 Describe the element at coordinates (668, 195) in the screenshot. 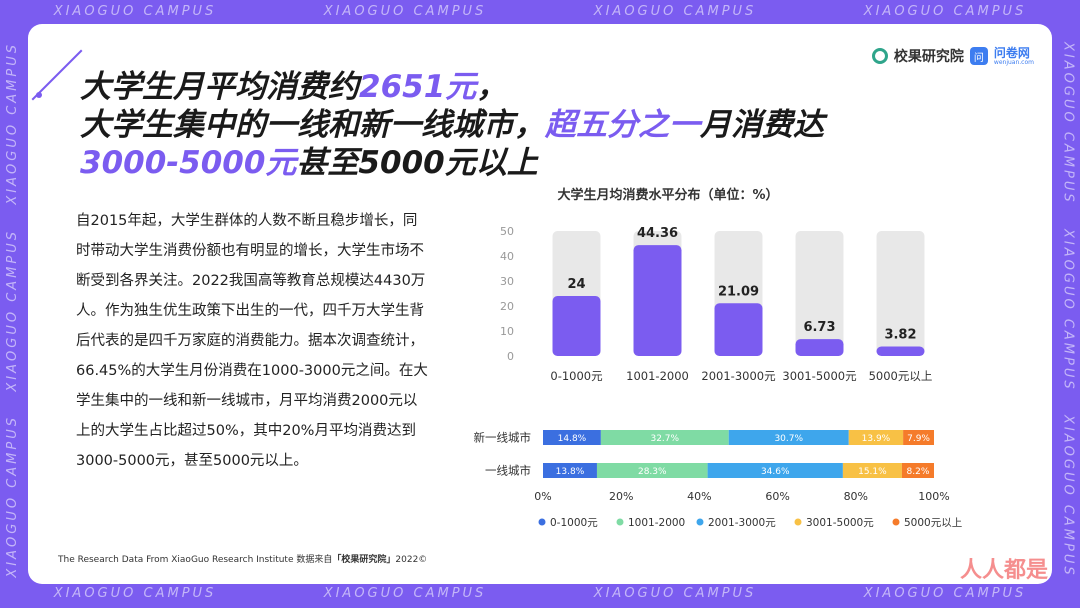

I see `chart-title: 大学生月均消费水平分布（单位：%）` at that location.